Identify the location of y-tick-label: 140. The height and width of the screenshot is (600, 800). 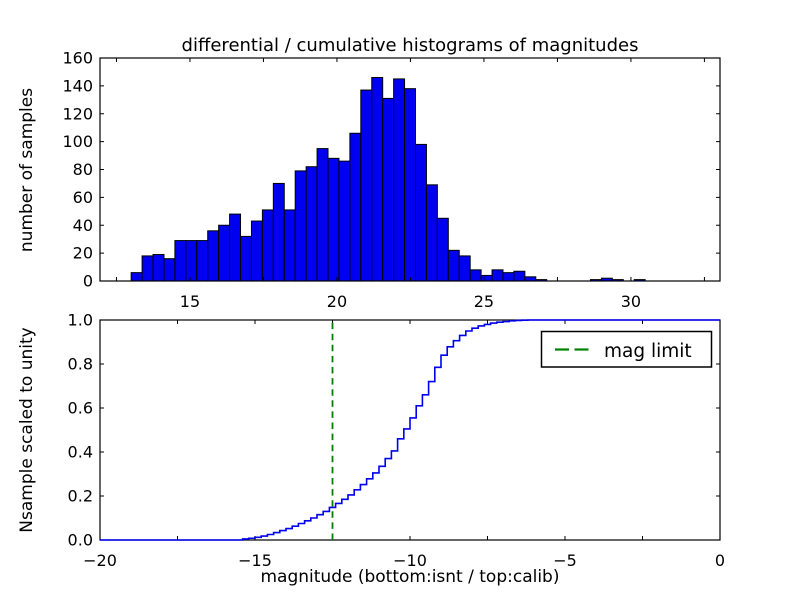
(77, 85).